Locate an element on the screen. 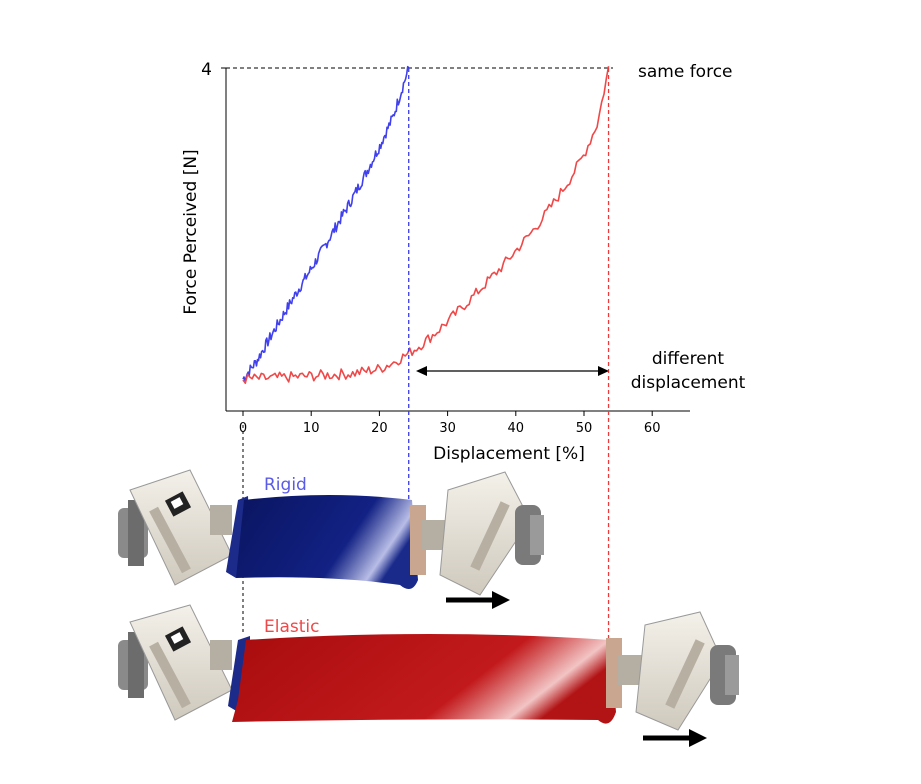 Image resolution: width=921 pixels, height=784 pixels. same-force-label: same force is located at coordinates (685, 72).